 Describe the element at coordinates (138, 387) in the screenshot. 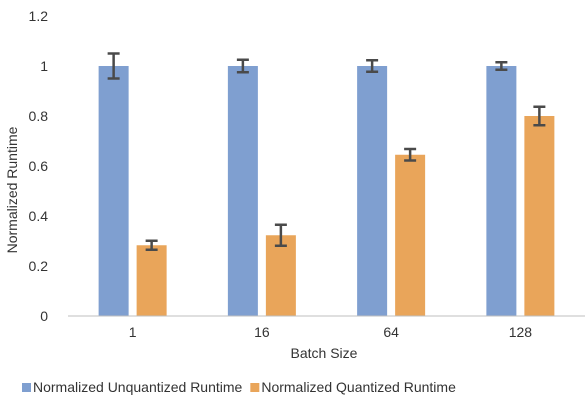

I see `legend-label: Normalized Unquantized Runtime` at that location.